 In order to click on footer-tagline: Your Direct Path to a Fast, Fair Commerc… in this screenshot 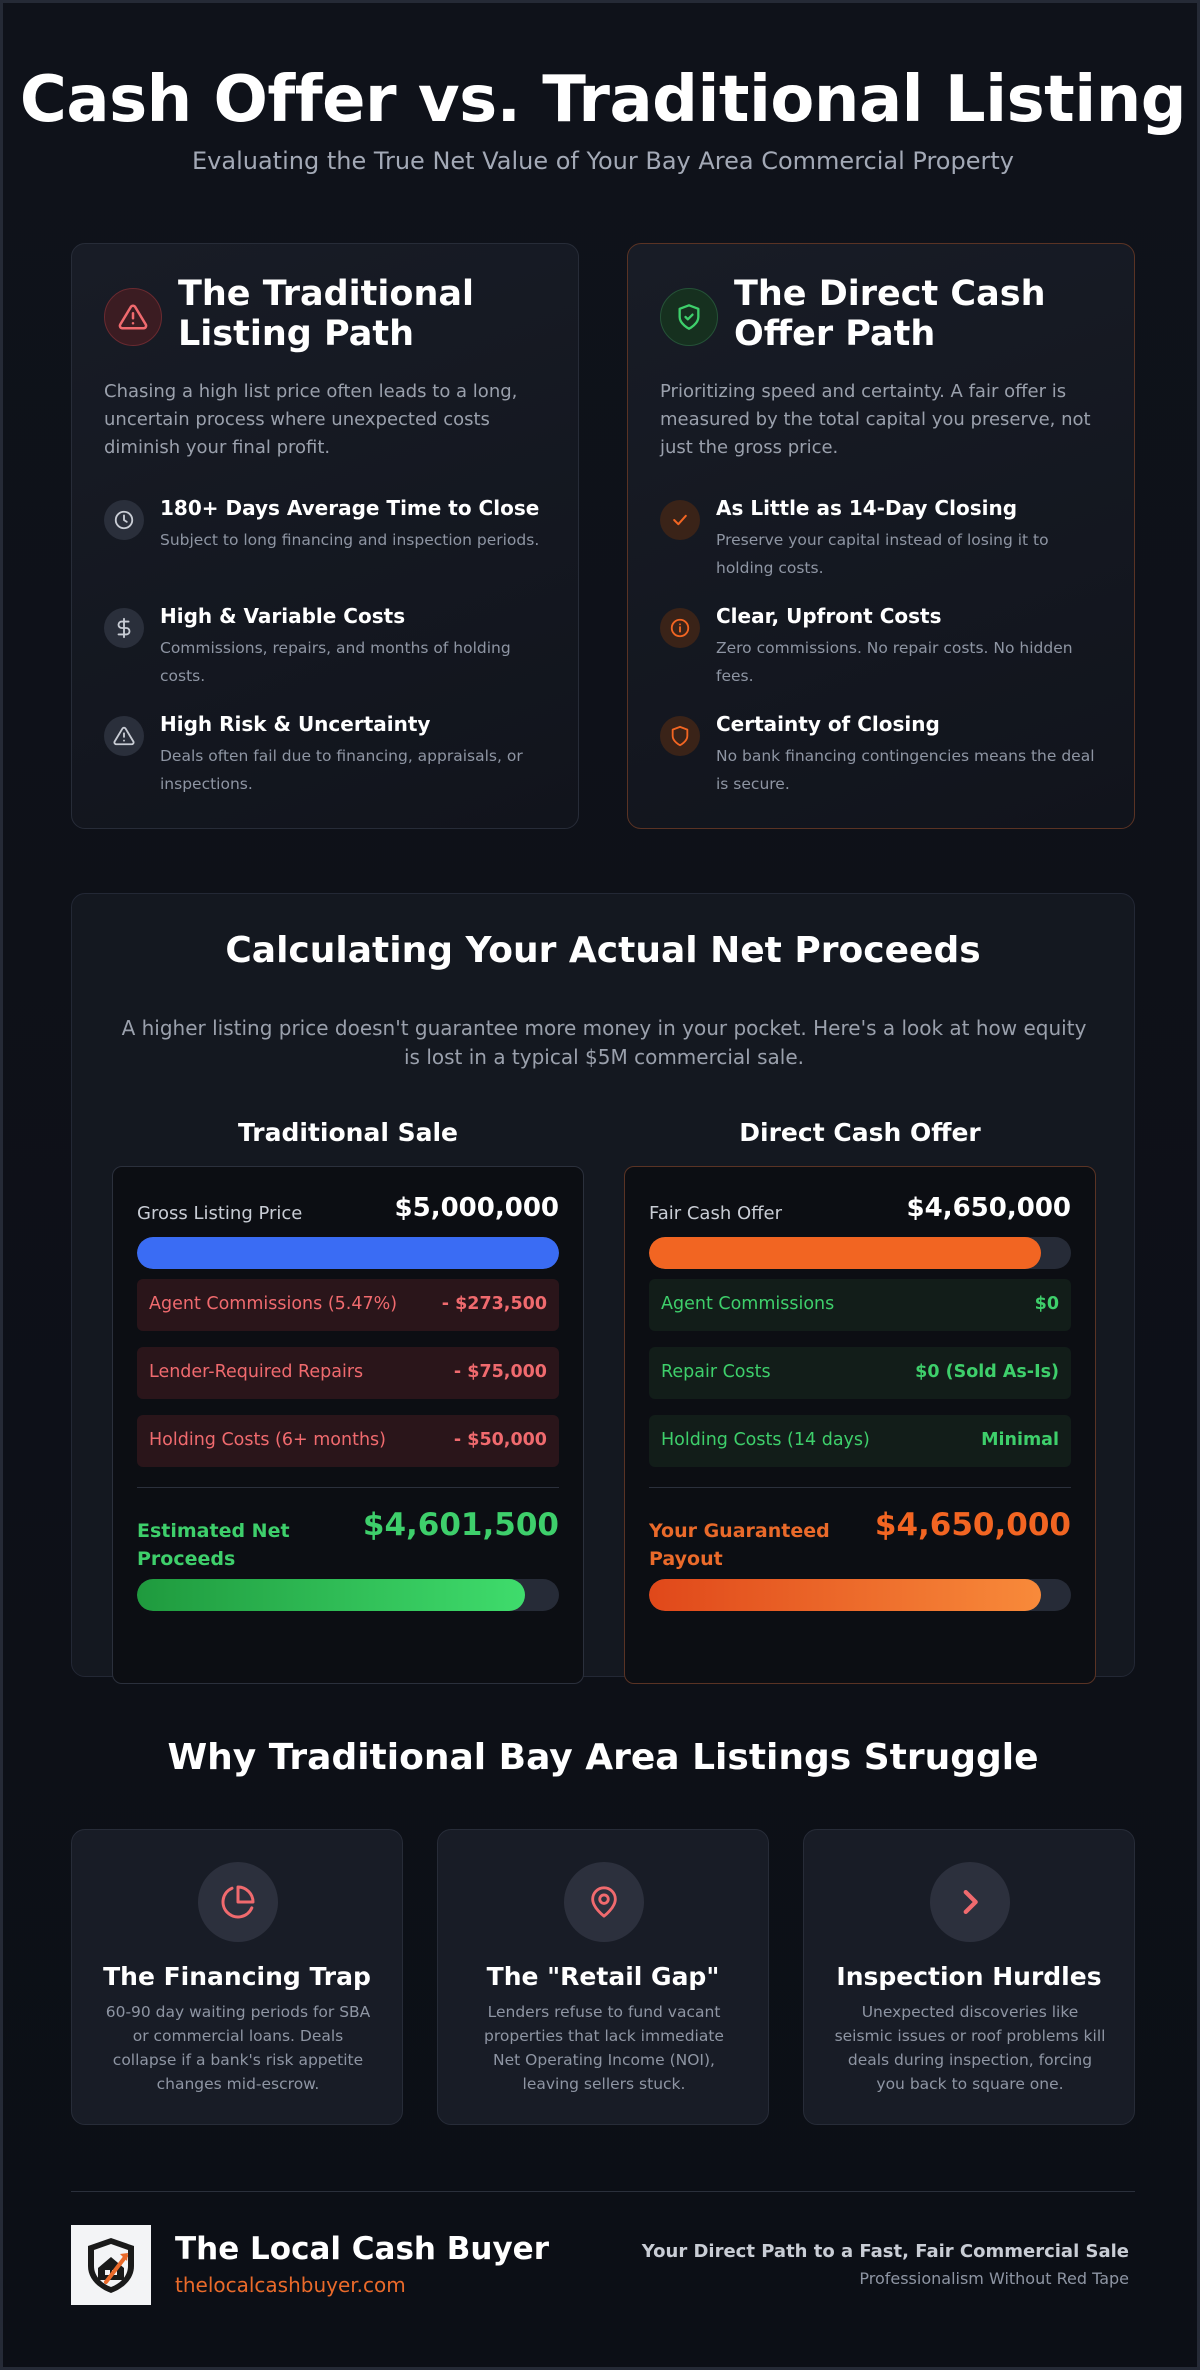, I will do `click(885, 2251)`.